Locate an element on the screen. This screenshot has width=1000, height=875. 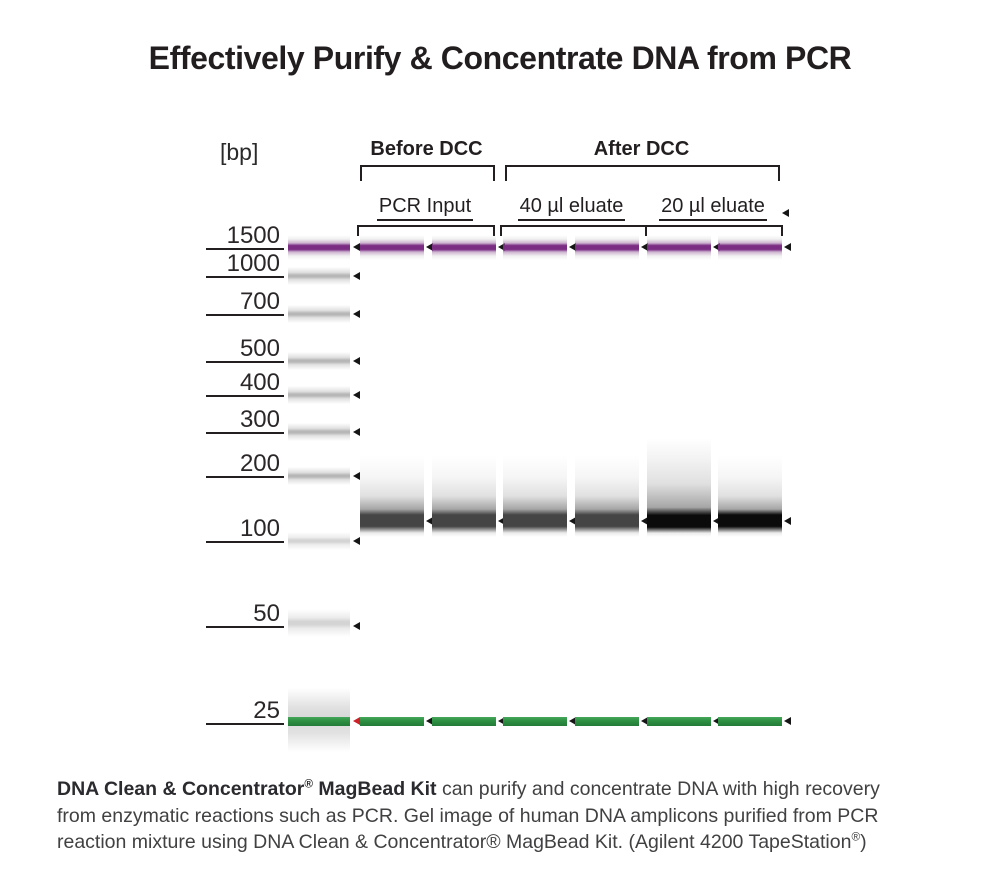
bracket-pcr-input is located at coordinates (426, 230).